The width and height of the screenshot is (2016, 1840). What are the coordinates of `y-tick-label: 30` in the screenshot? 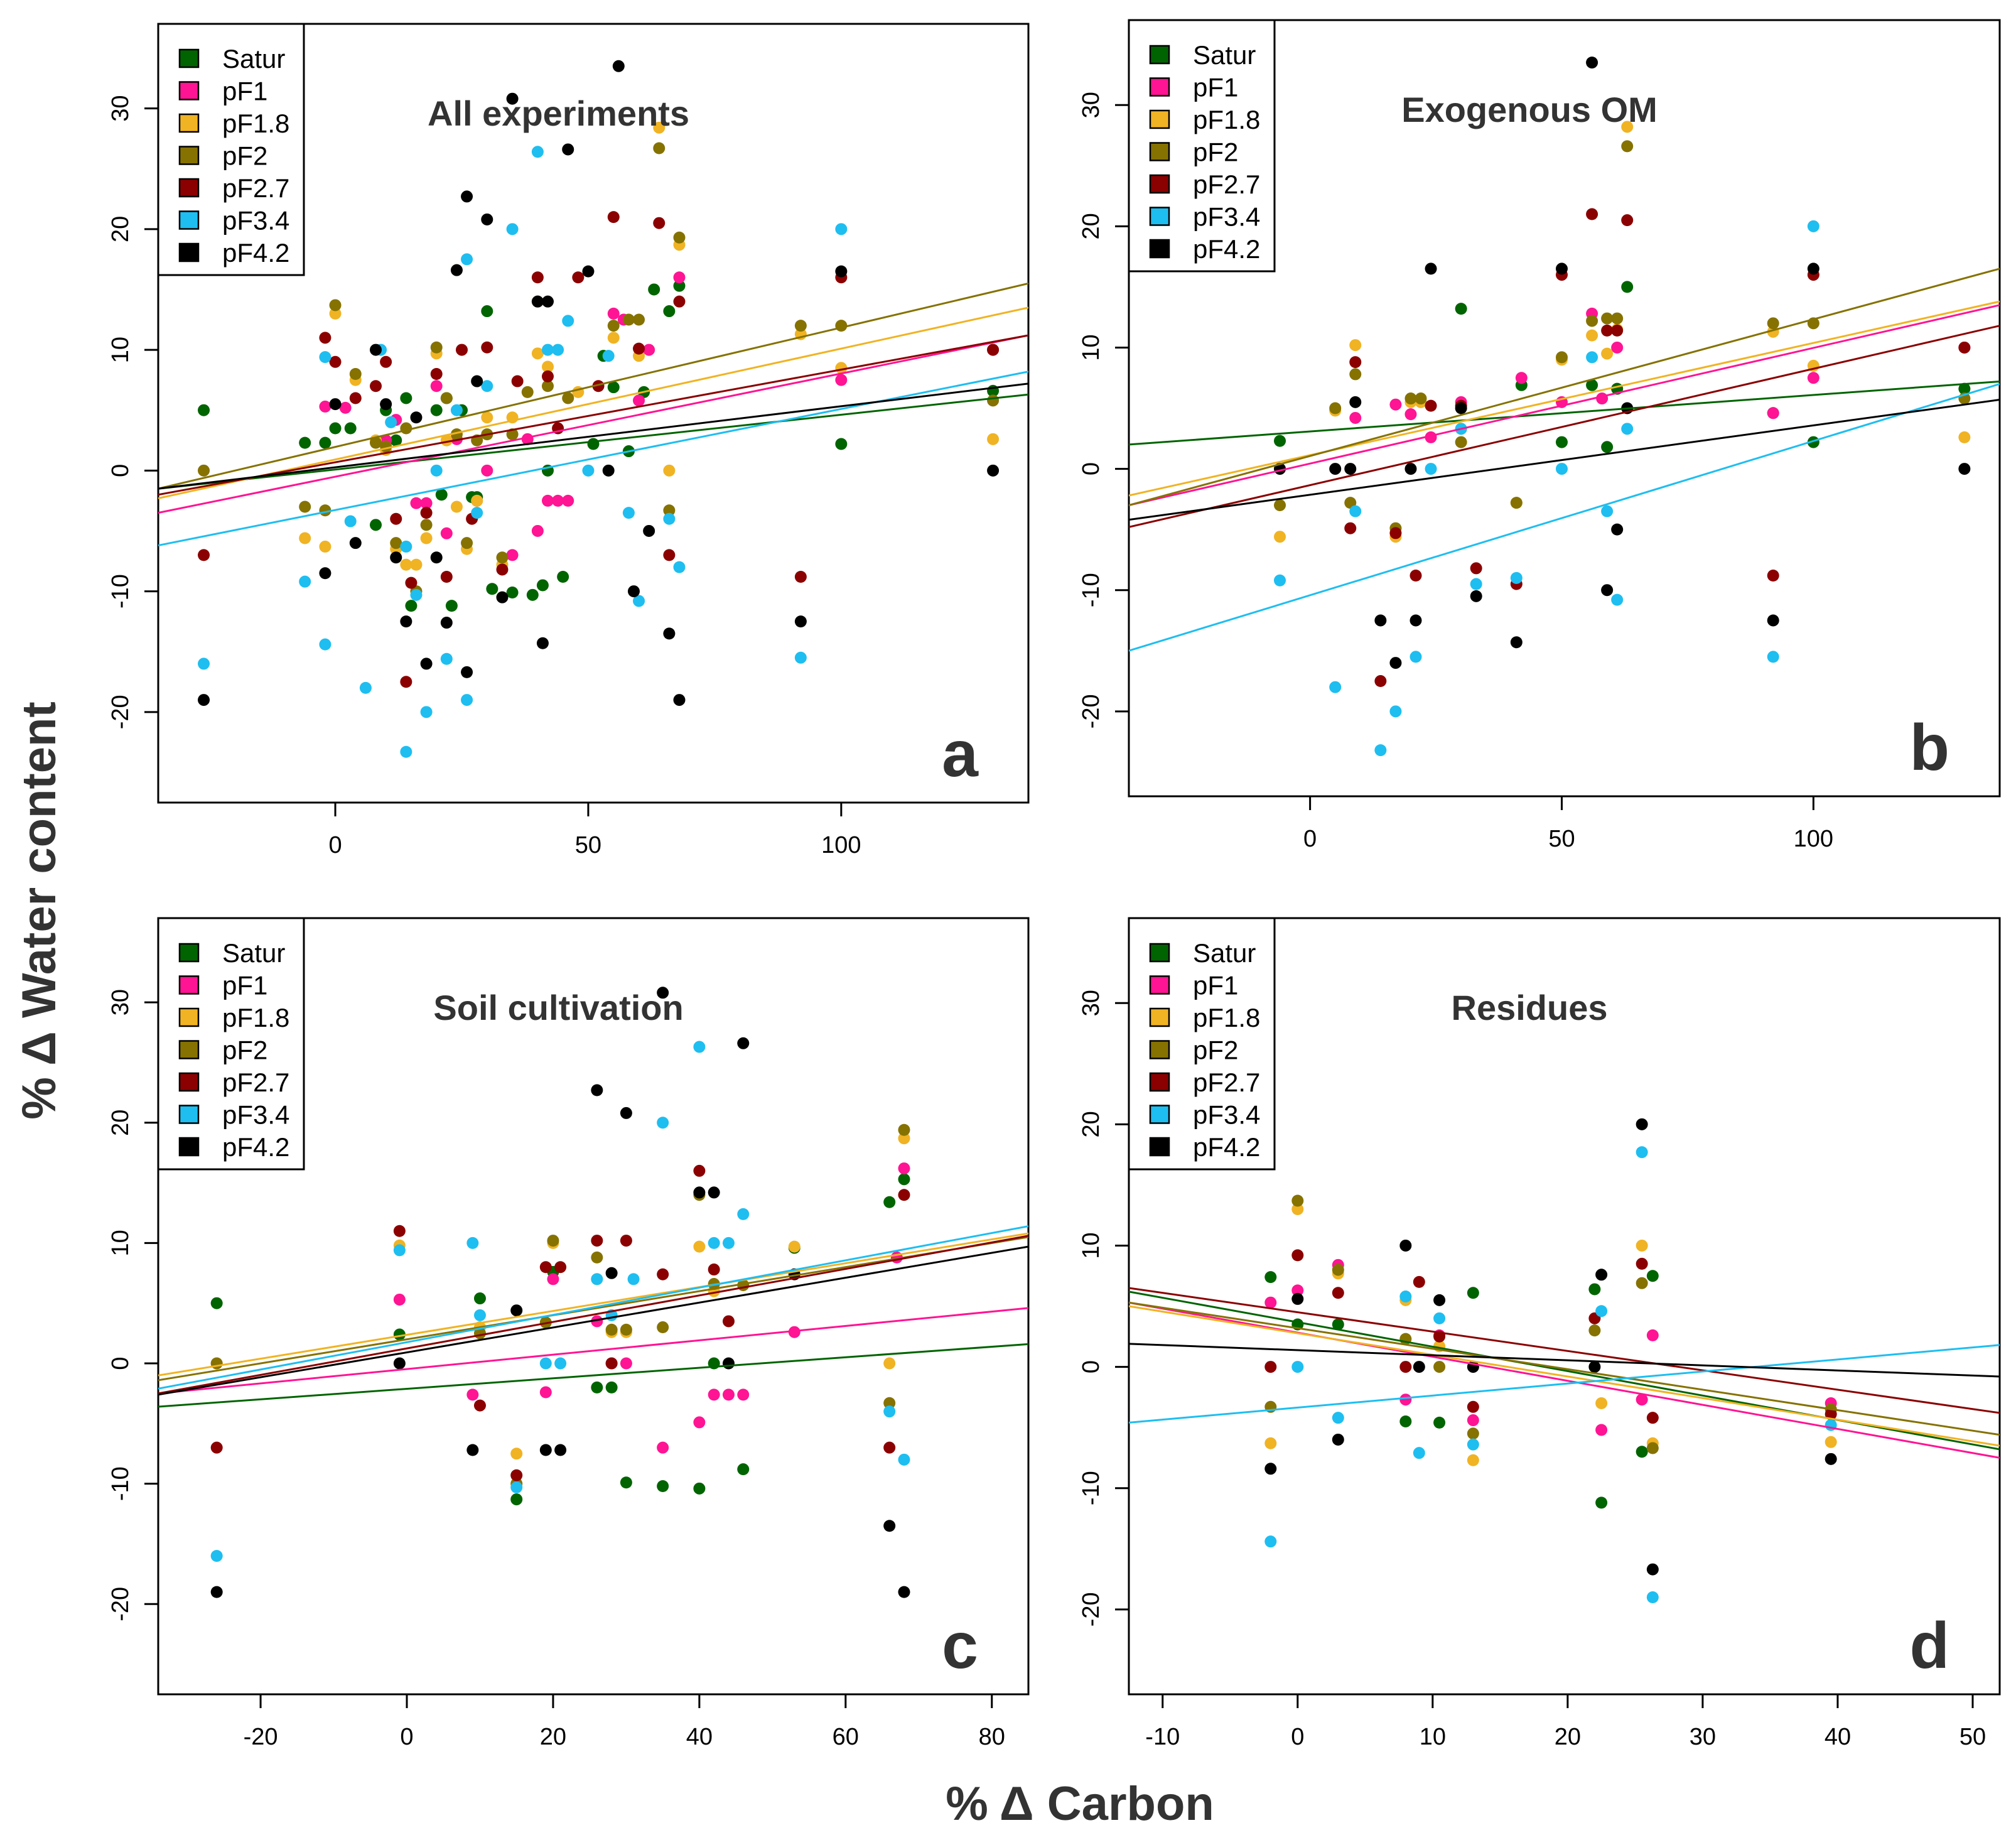 It's located at (120, 1002).